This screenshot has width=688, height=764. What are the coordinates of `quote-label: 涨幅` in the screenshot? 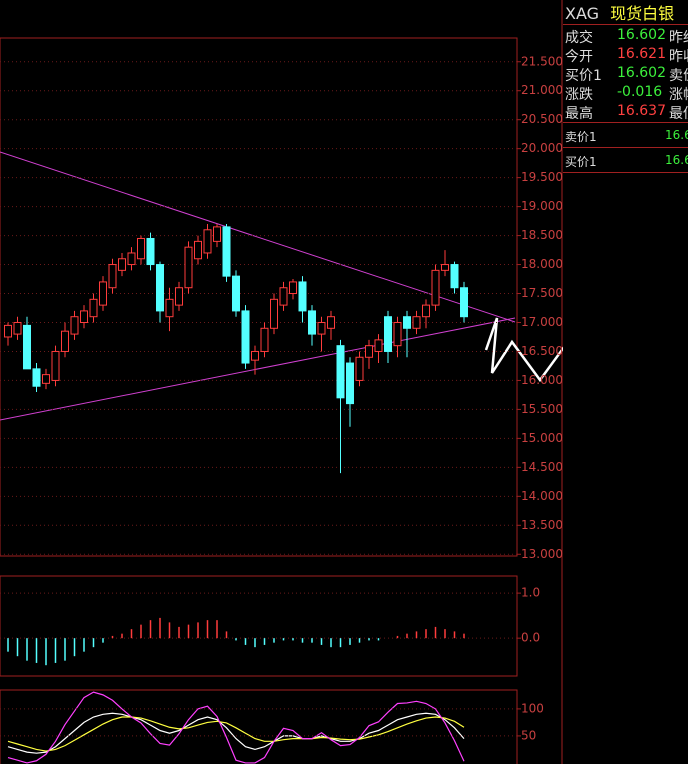 It's located at (678, 95).